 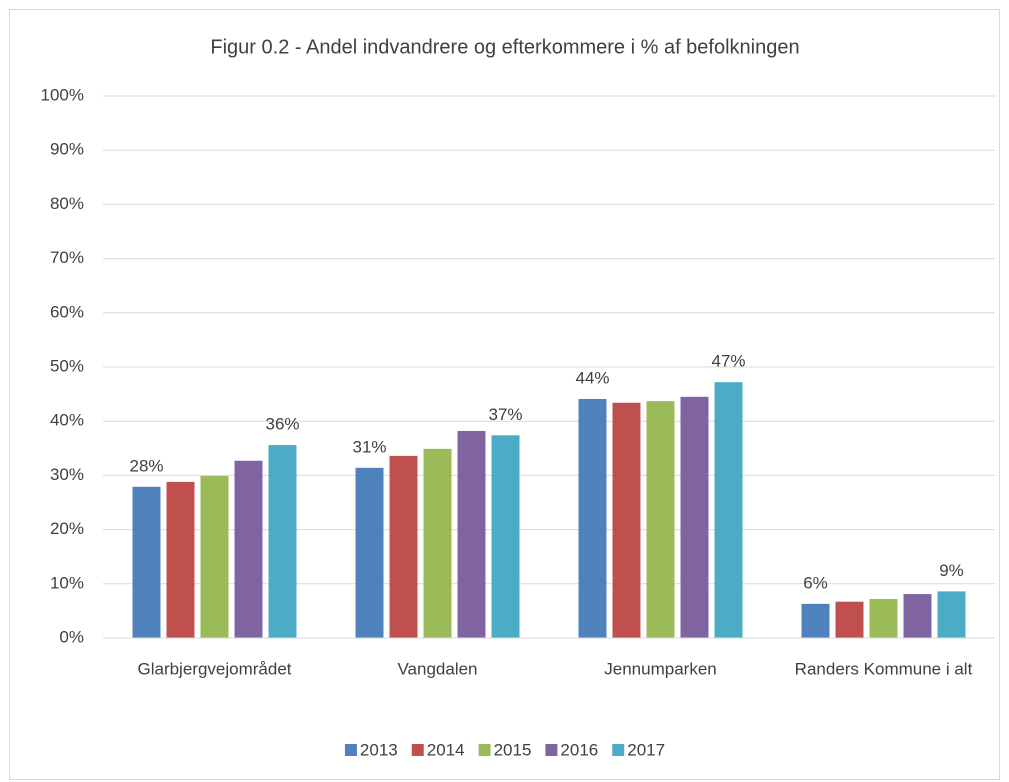 I want to click on x-tick-label: Glarbjergvejområdet, so click(x=214, y=668).